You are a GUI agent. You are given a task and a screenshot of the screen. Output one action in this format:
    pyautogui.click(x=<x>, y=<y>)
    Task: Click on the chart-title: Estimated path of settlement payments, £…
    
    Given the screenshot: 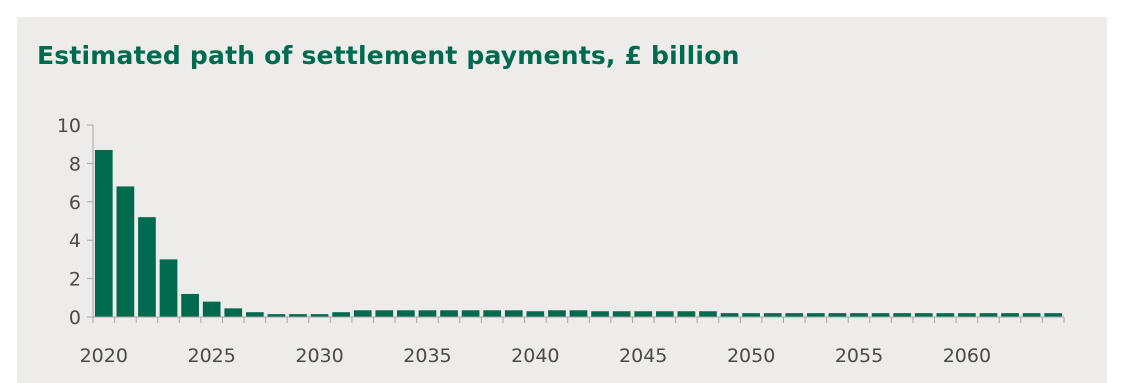 What is the action you would take?
    pyautogui.click(x=388, y=55)
    